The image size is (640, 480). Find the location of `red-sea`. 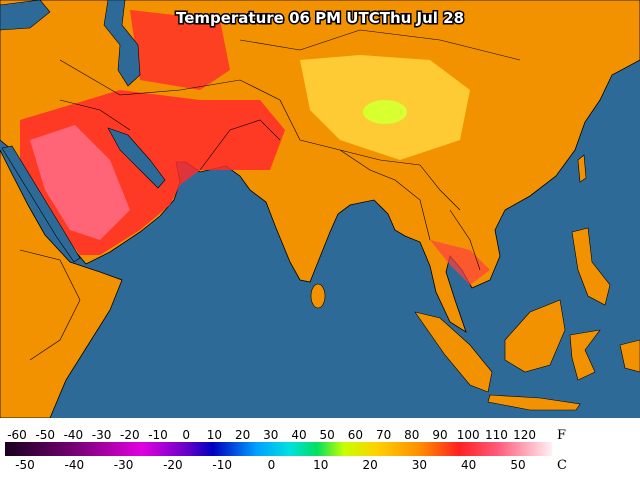

red-sea is located at coordinates (41, 204).